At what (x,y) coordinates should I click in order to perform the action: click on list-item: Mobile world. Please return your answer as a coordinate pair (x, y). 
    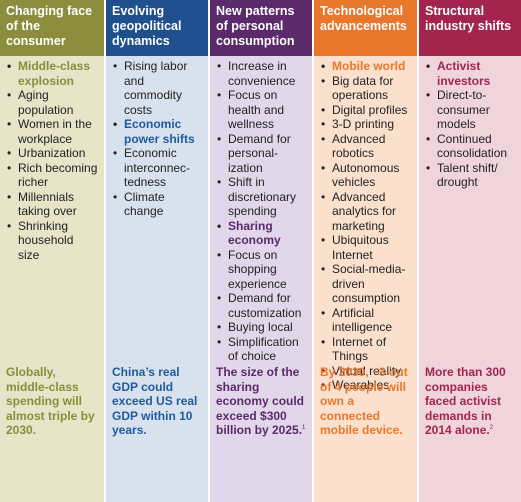
    Looking at the image, I should click on (365, 66).